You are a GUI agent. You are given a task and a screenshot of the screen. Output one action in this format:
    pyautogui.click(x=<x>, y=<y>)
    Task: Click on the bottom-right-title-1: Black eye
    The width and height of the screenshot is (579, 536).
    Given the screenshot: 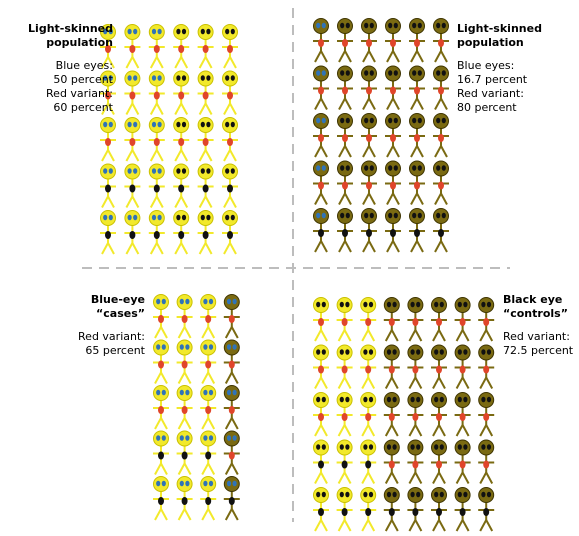 What is the action you would take?
    pyautogui.click(x=533, y=299)
    